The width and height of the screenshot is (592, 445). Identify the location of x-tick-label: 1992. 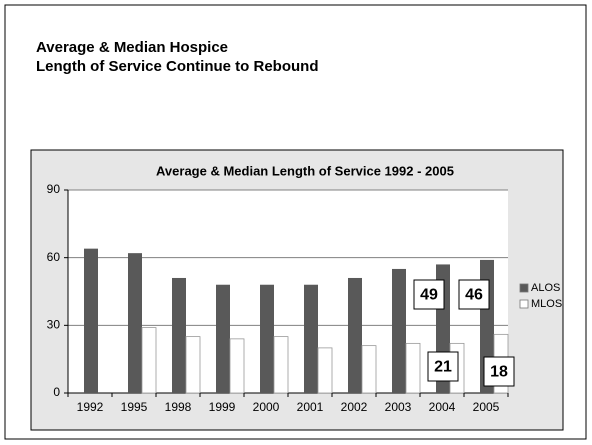
(90, 407).